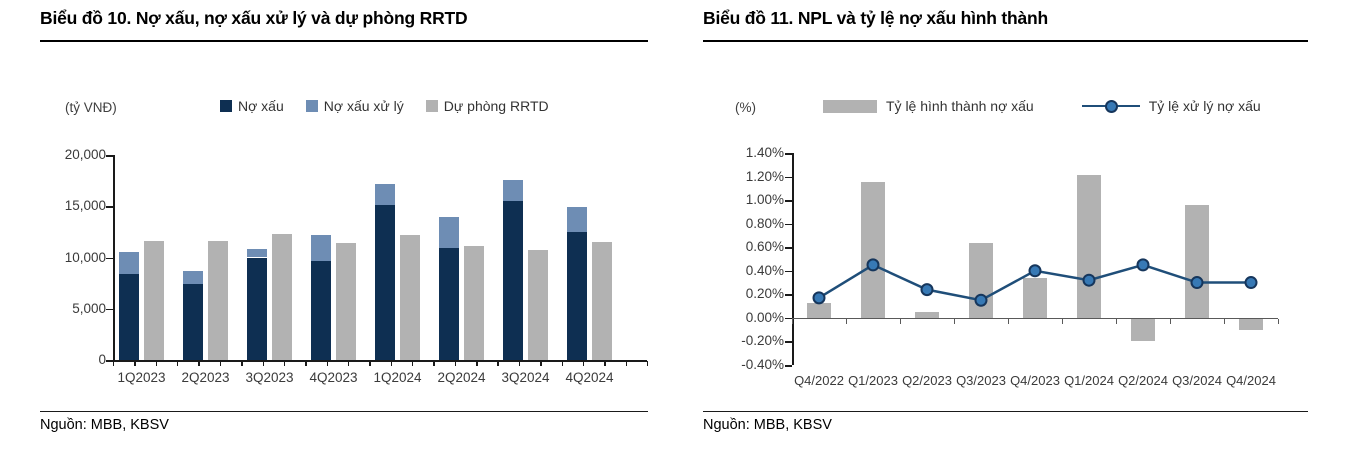  I want to click on ty-le-xu-ly-swatch-icon, so click(1110, 106).